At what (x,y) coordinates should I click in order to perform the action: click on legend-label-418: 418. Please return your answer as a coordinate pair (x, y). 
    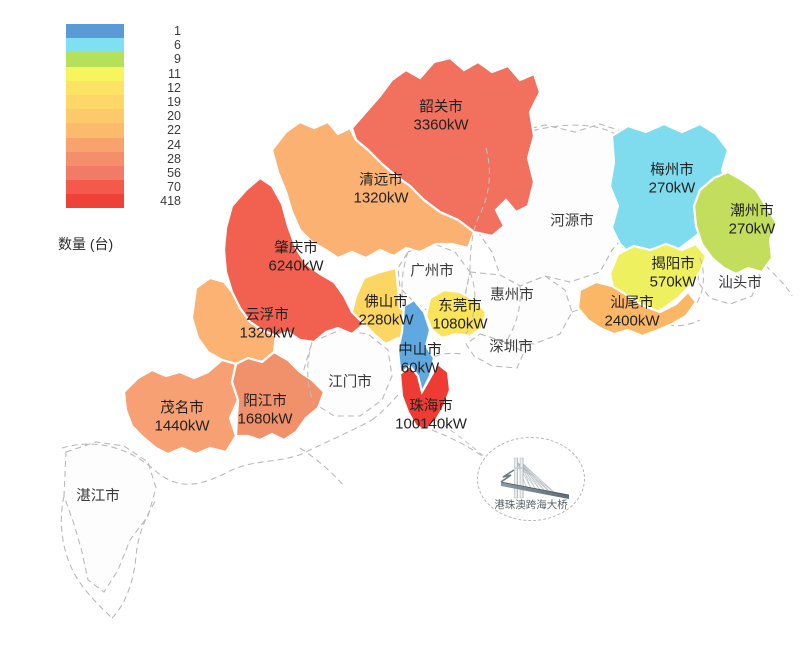
    Looking at the image, I should click on (170, 201).